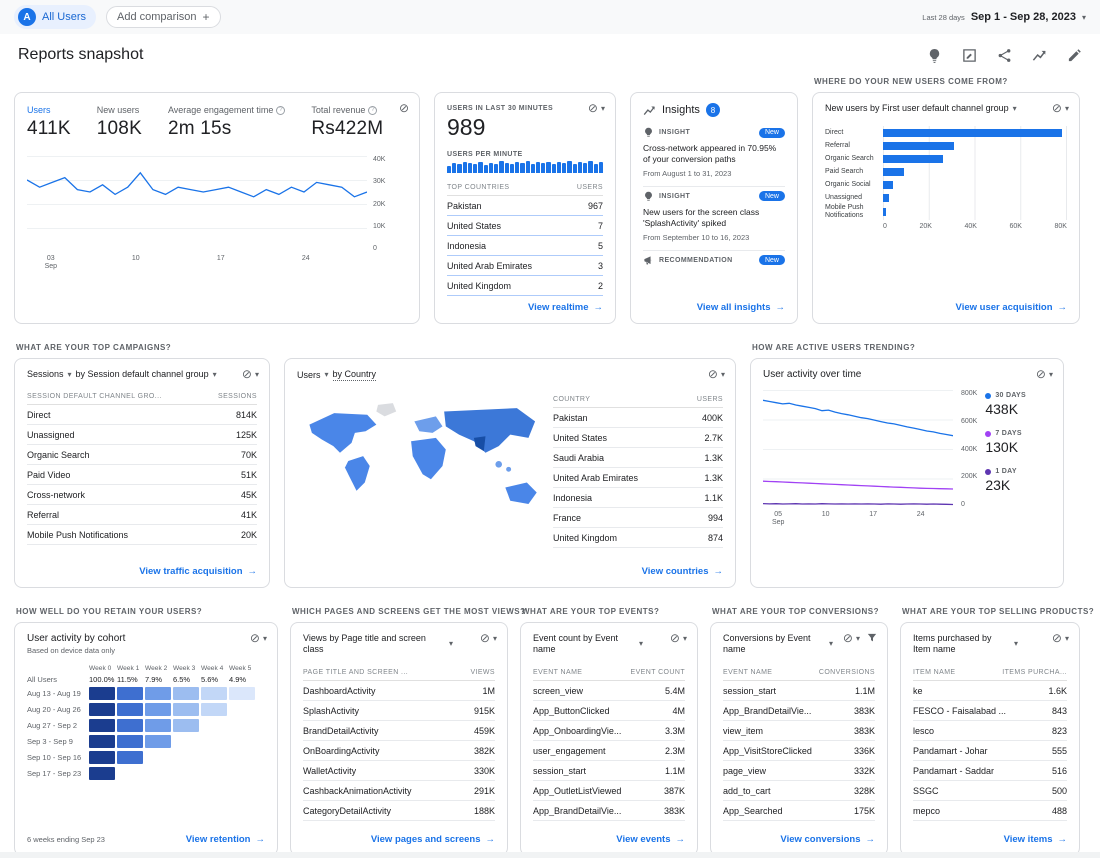 Image resolution: width=1100 pixels, height=858 pixels. Describe the element at coordinates (588, 644) in the screenshot. I see `event-count-dropdown: Event count by Event name ▾` at that location.